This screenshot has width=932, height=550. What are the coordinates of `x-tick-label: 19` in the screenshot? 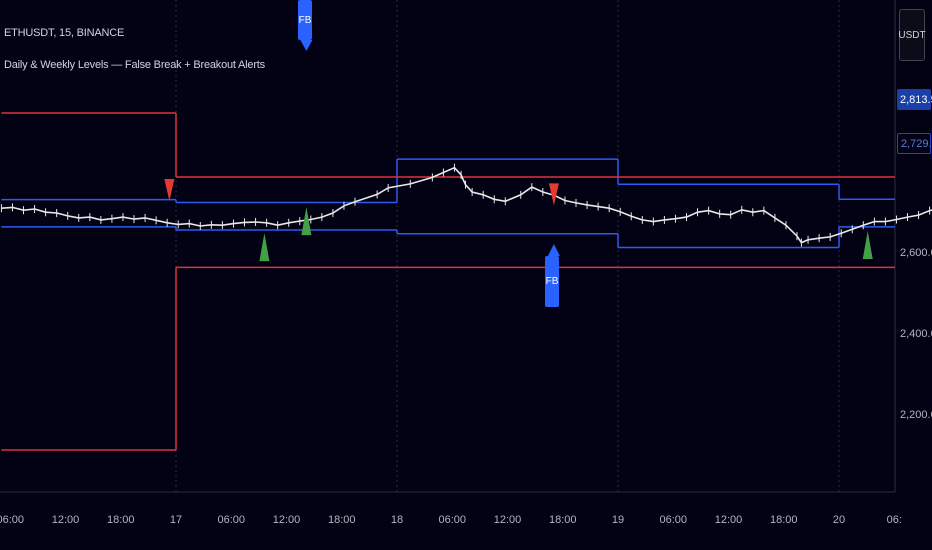 It's located at (618, 520).